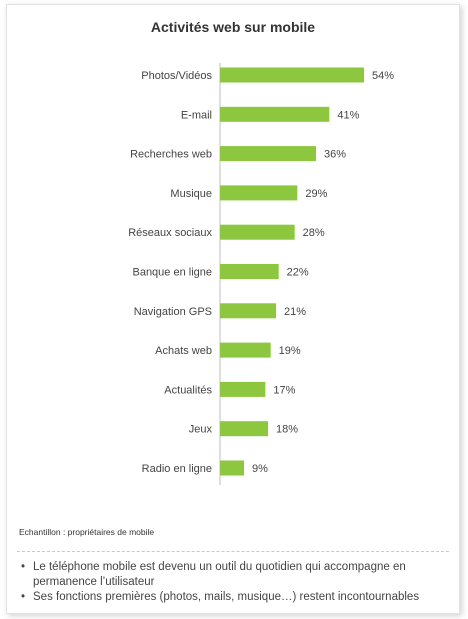 This screenshot has height=619, width=468. I want to click on category-label: Actualités, so click(188, 390).